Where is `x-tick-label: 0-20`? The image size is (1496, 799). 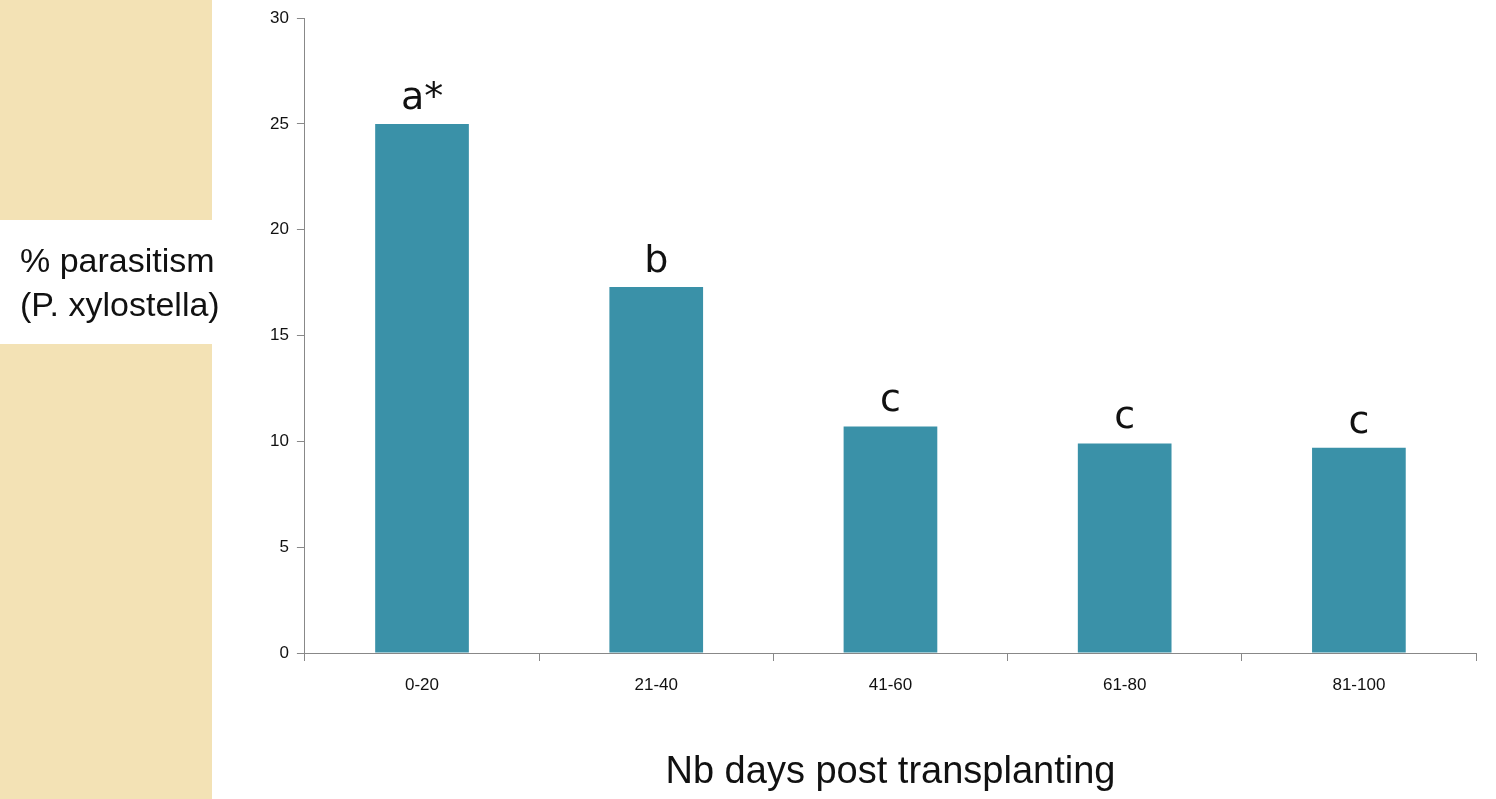
x-tick-label: 0-20 is located at coordinates (422, 684).